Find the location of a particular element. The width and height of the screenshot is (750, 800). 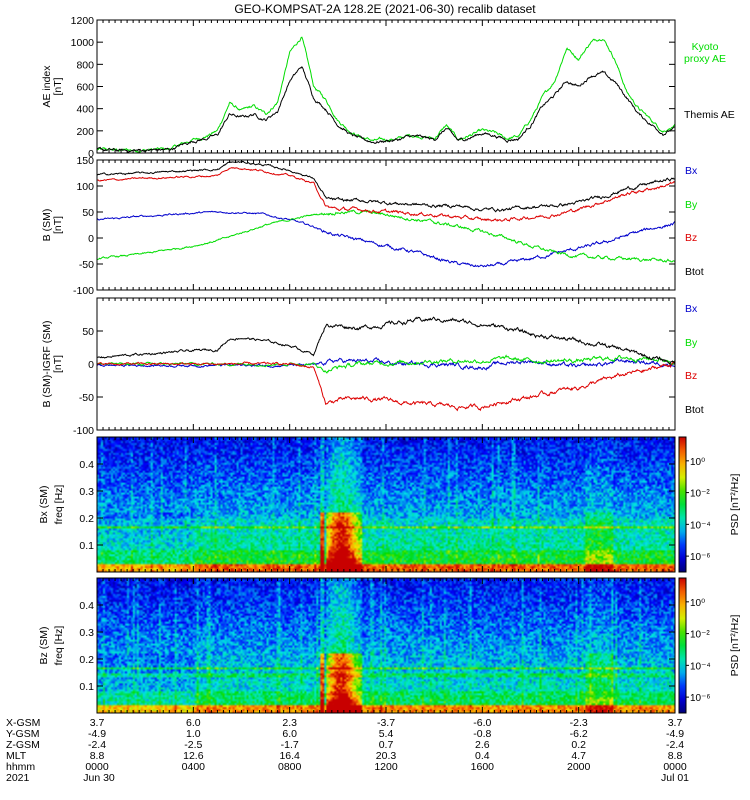

ephemeris-value: 0.2 is located at coordinates (578, 745).